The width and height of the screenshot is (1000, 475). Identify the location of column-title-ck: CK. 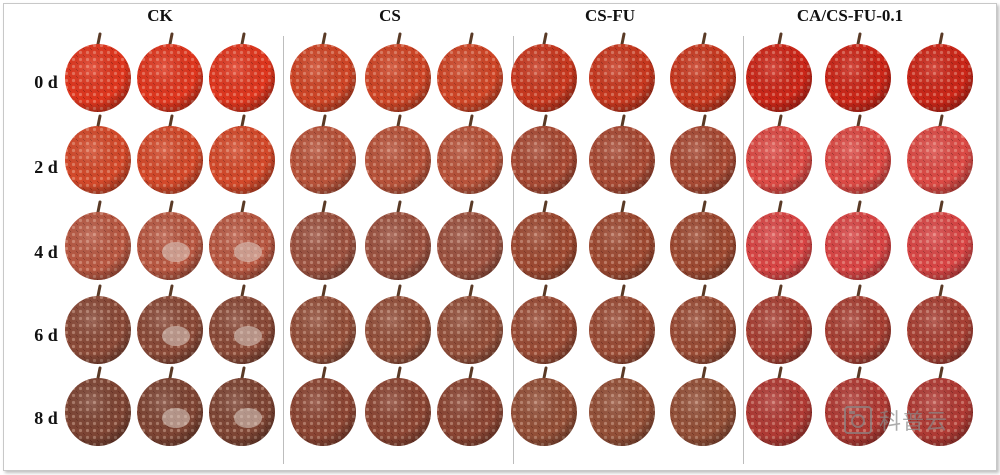
(160, 15).